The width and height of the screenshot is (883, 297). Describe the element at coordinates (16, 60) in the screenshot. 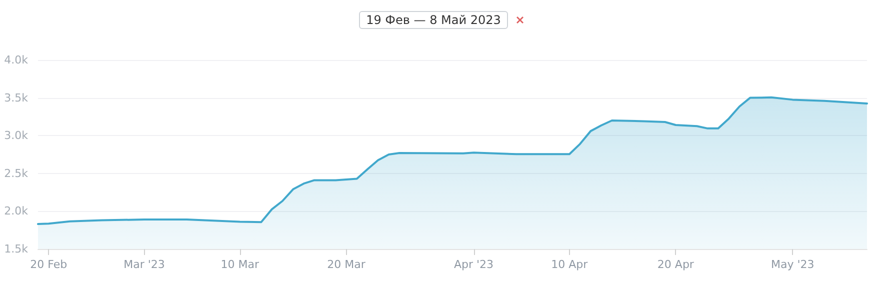

I see `y-tick-label: 4.0k` at that location.